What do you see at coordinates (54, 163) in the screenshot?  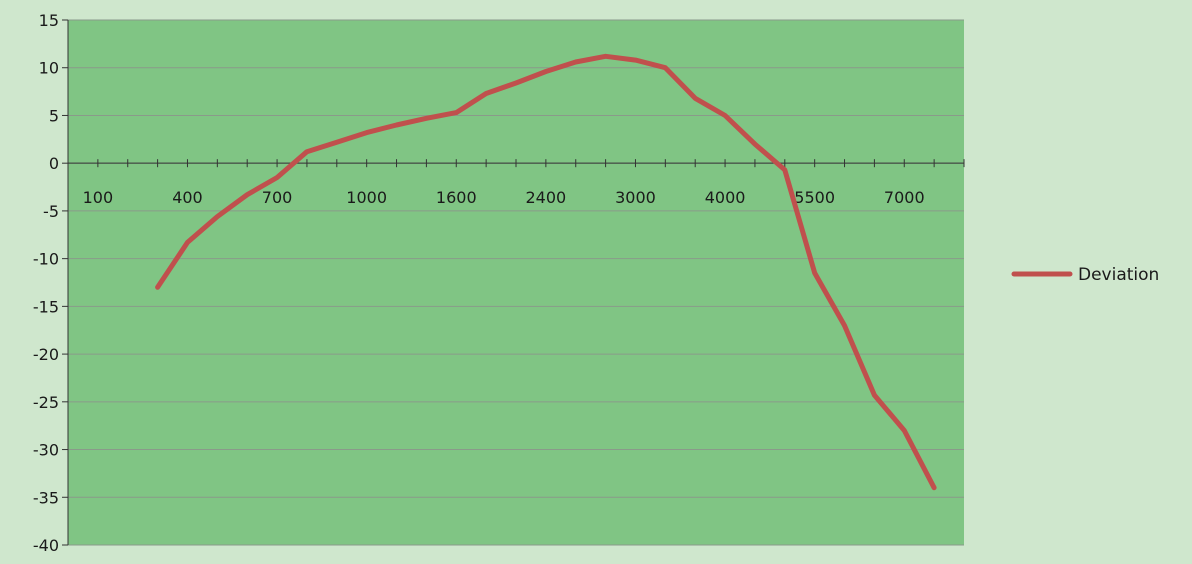 I see `y-tick-label: 0` at bounding box center [54, 163].